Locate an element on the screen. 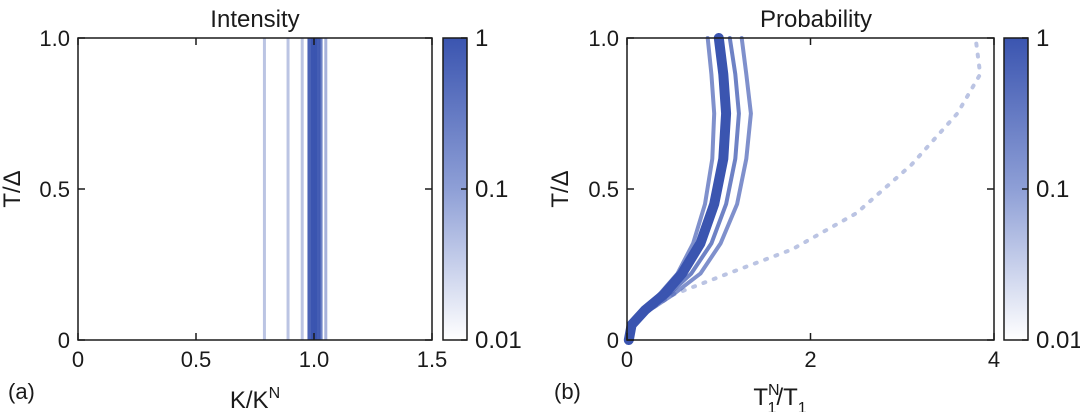  panel-b-title: Probability is located at coordinates (816, 19).